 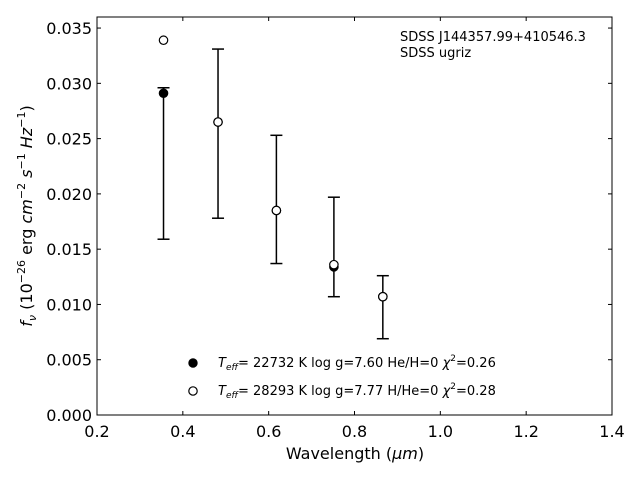 I want to click on x-axis-title: Wavelength (μm), so click(x=355, y=453).